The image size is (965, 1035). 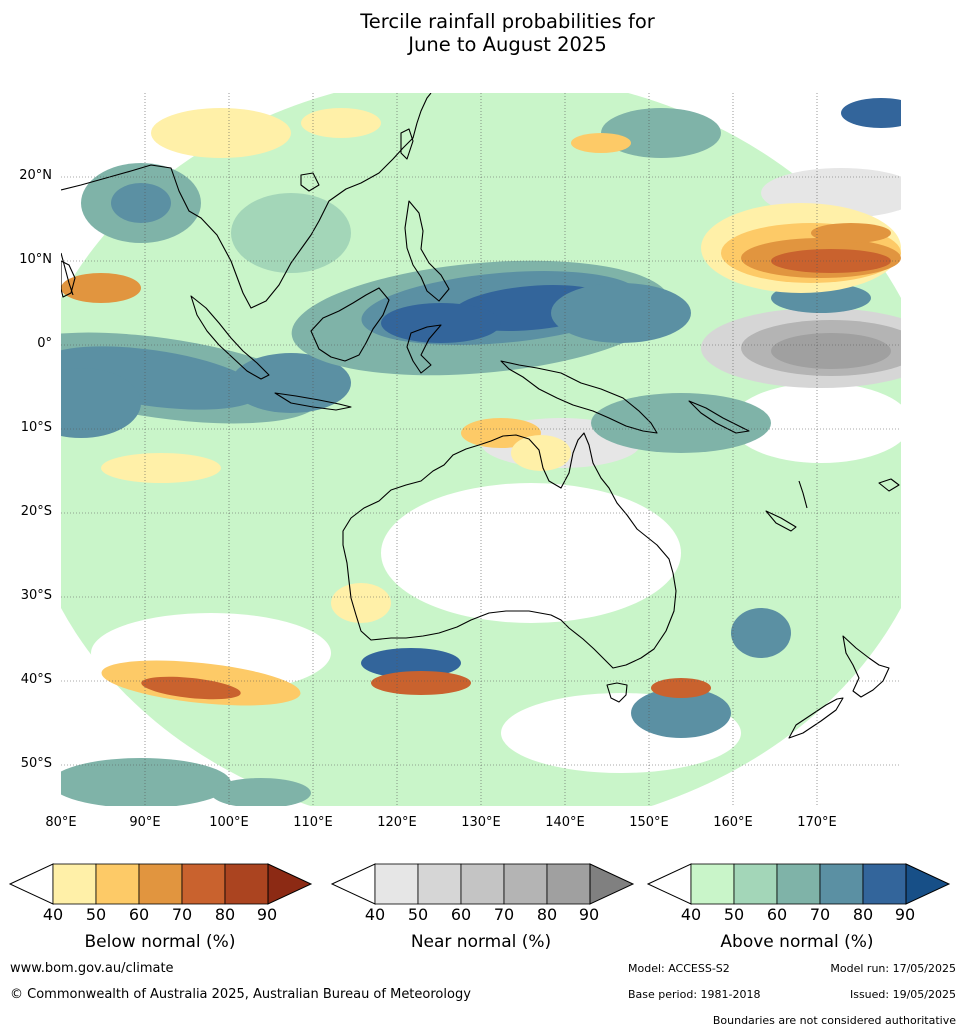 I want to click on fiji-coastline, so click(x=889, y=485).